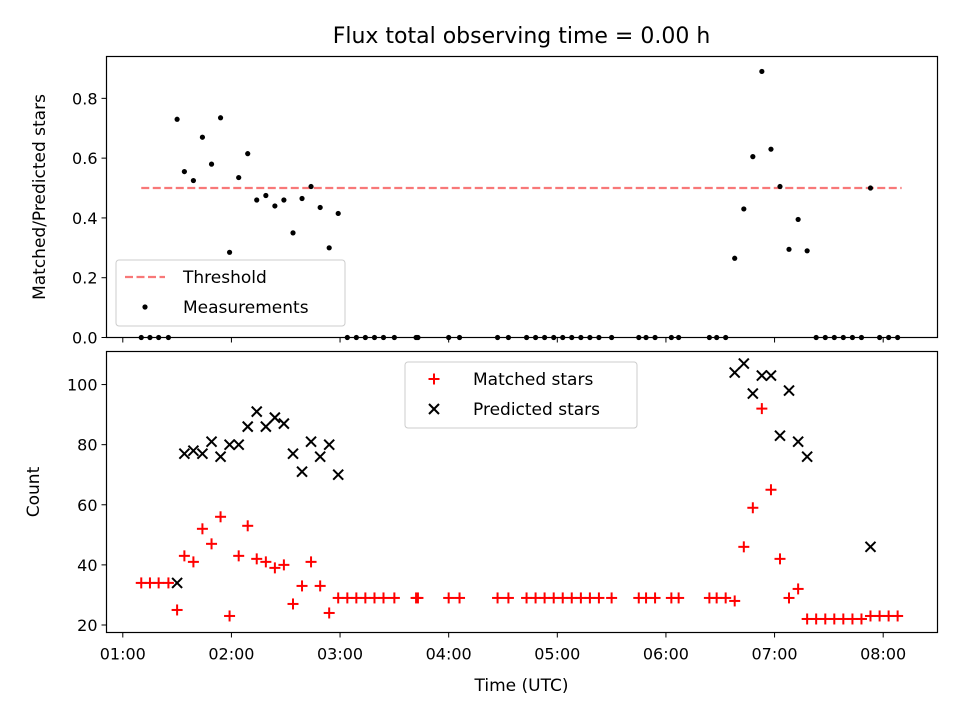 Image resolution: width=960 pixels, height=720 pixels. I want to click on x-tick-label: 01:00, so click(123, 654).